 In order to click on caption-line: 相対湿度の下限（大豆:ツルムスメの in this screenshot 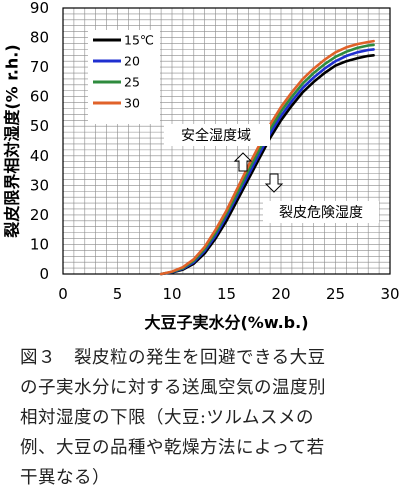, I will do `click(167, 418)`.